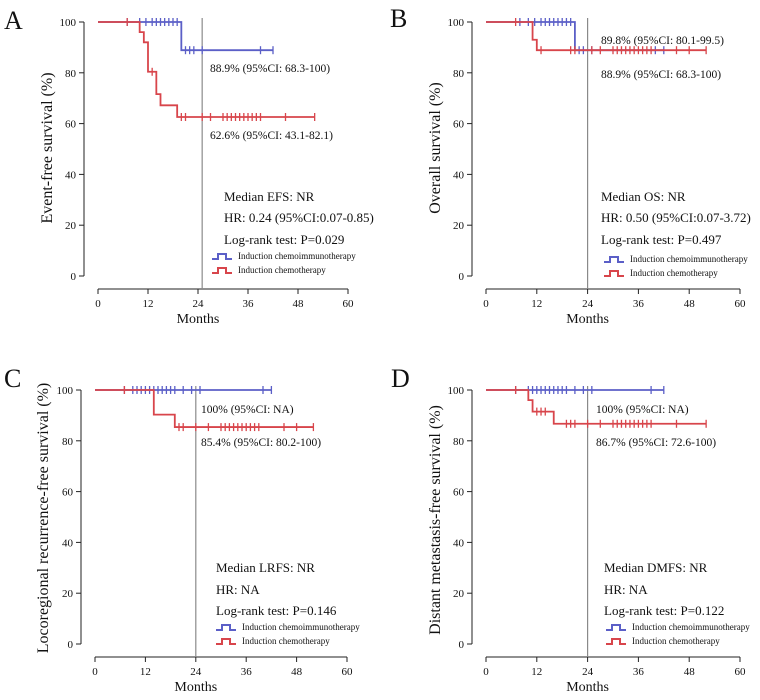 The width and height of the screenshot is (760, 700). I want to click on stats-text: Log-rank test: P=0.029, so click(284, 239).